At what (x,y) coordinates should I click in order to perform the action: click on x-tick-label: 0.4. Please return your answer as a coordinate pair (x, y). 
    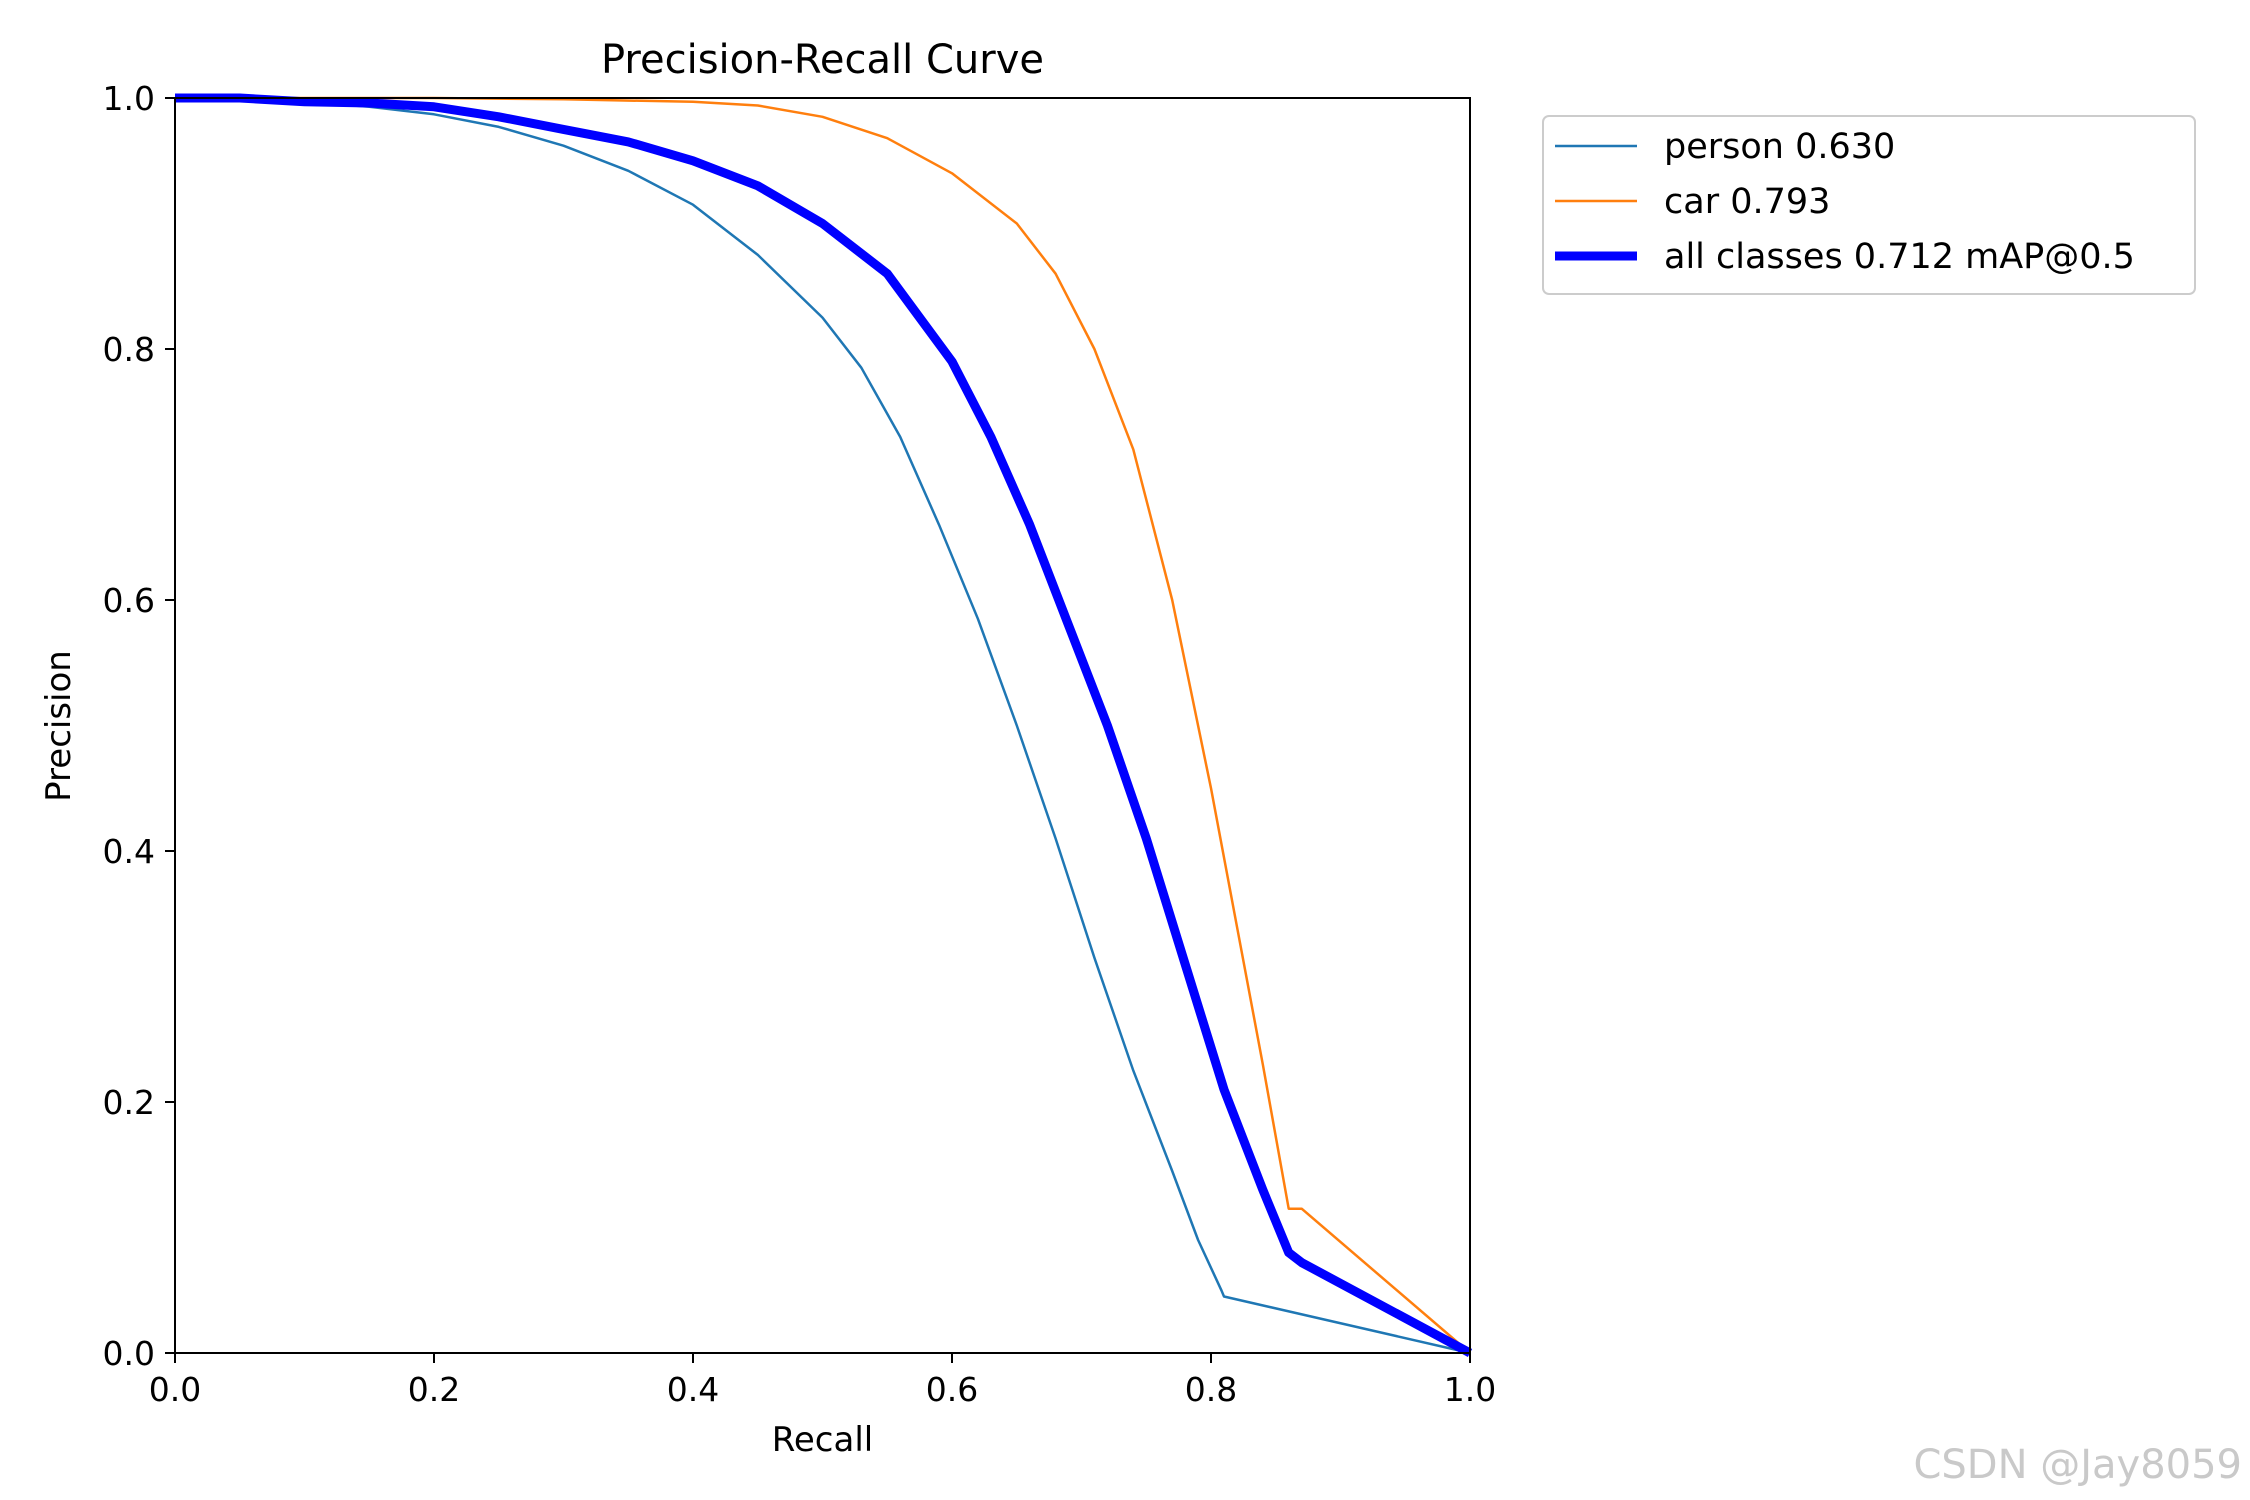
    Looking at the image, I should click on (693, 1389).